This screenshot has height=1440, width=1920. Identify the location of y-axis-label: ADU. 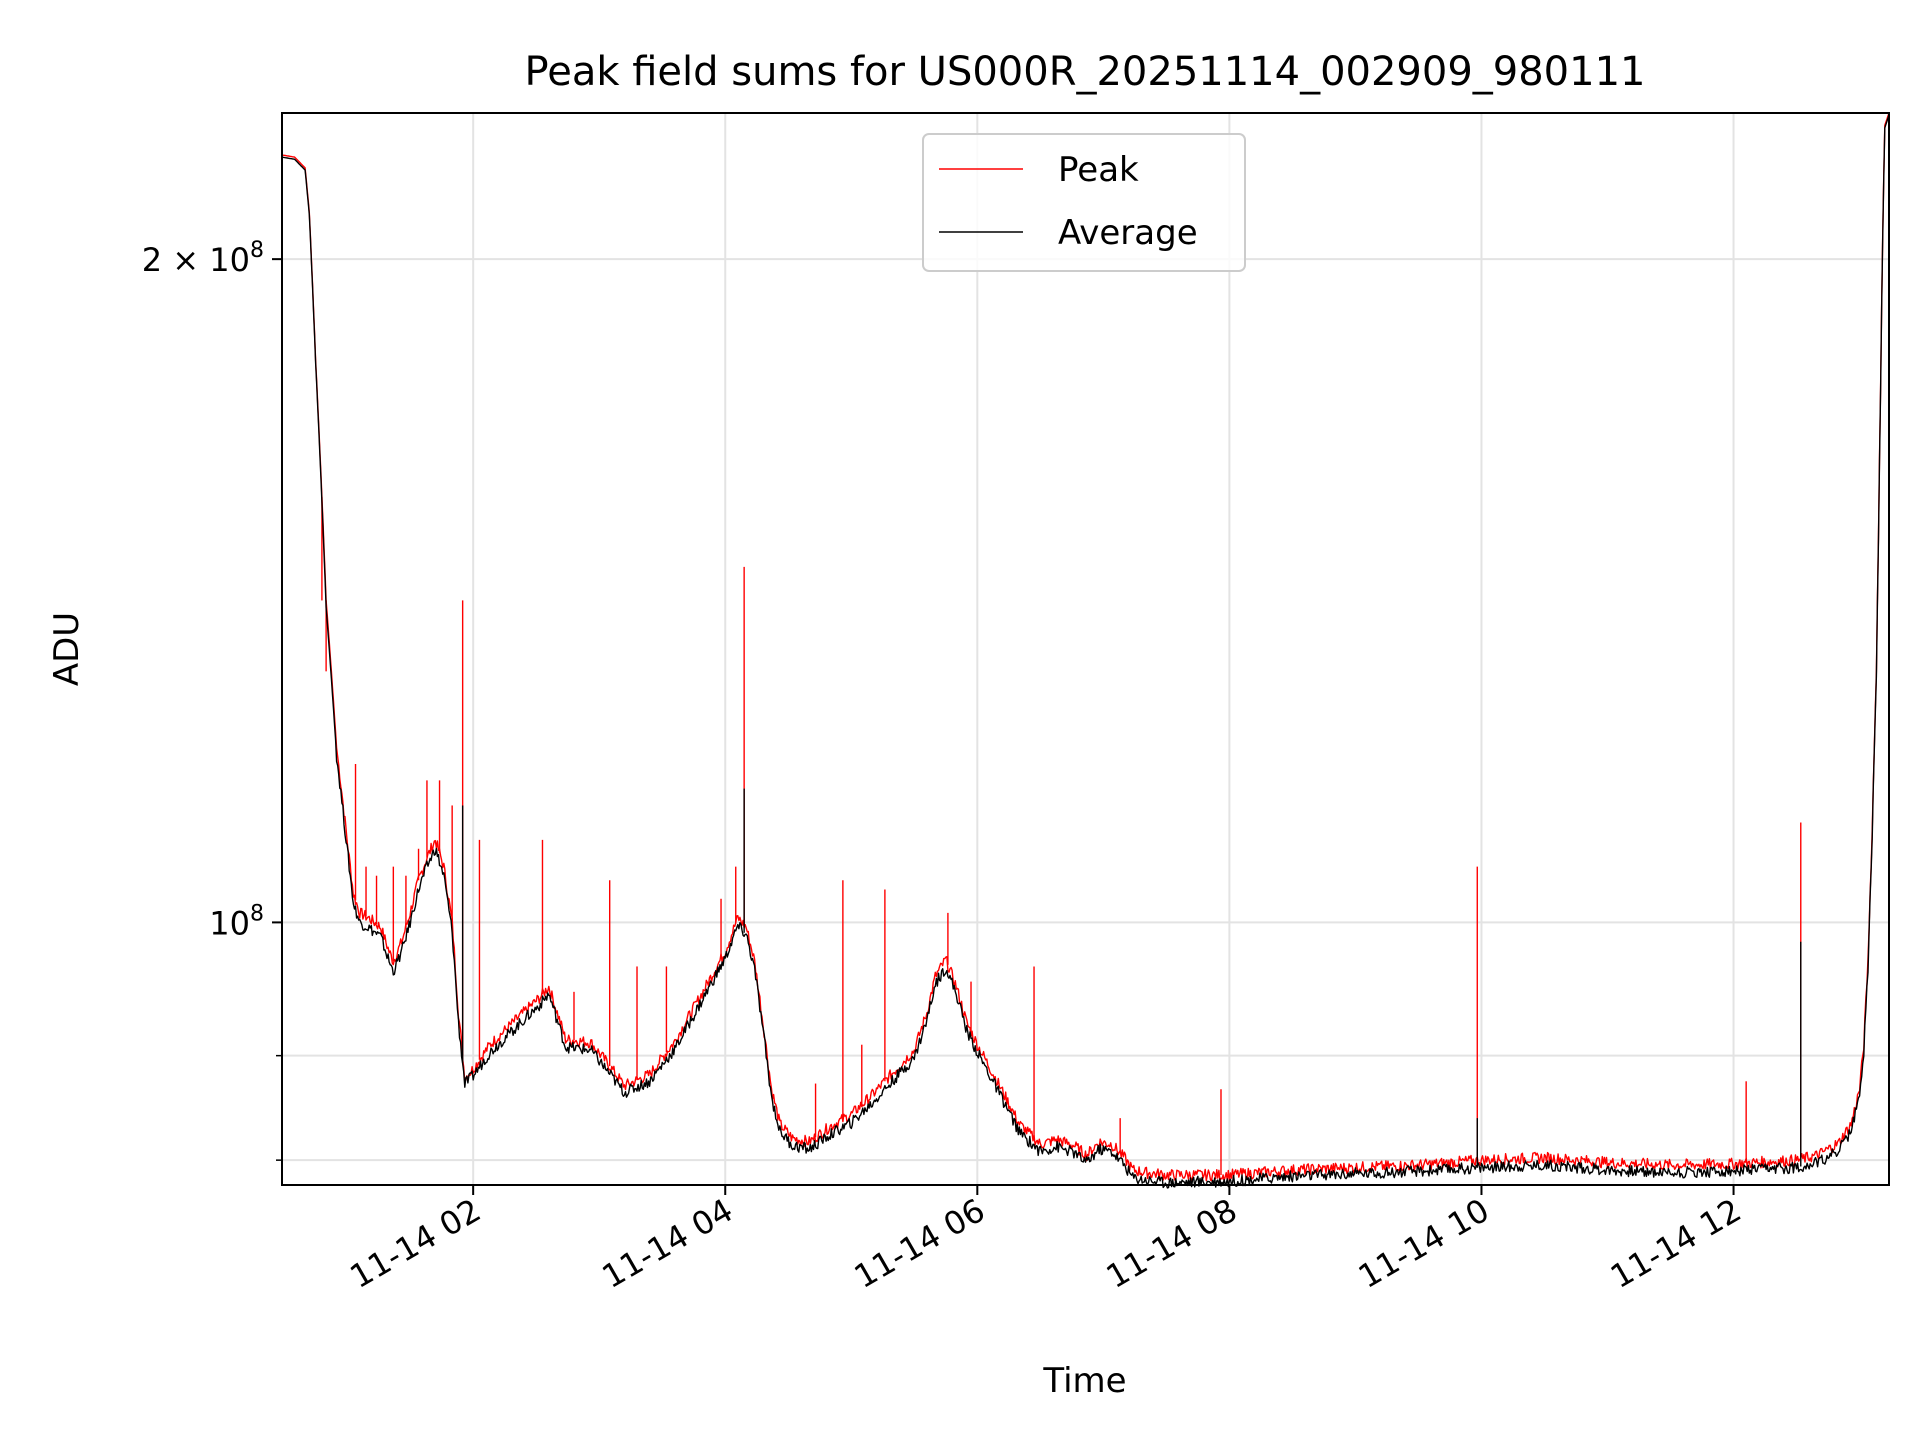
(67, 649).